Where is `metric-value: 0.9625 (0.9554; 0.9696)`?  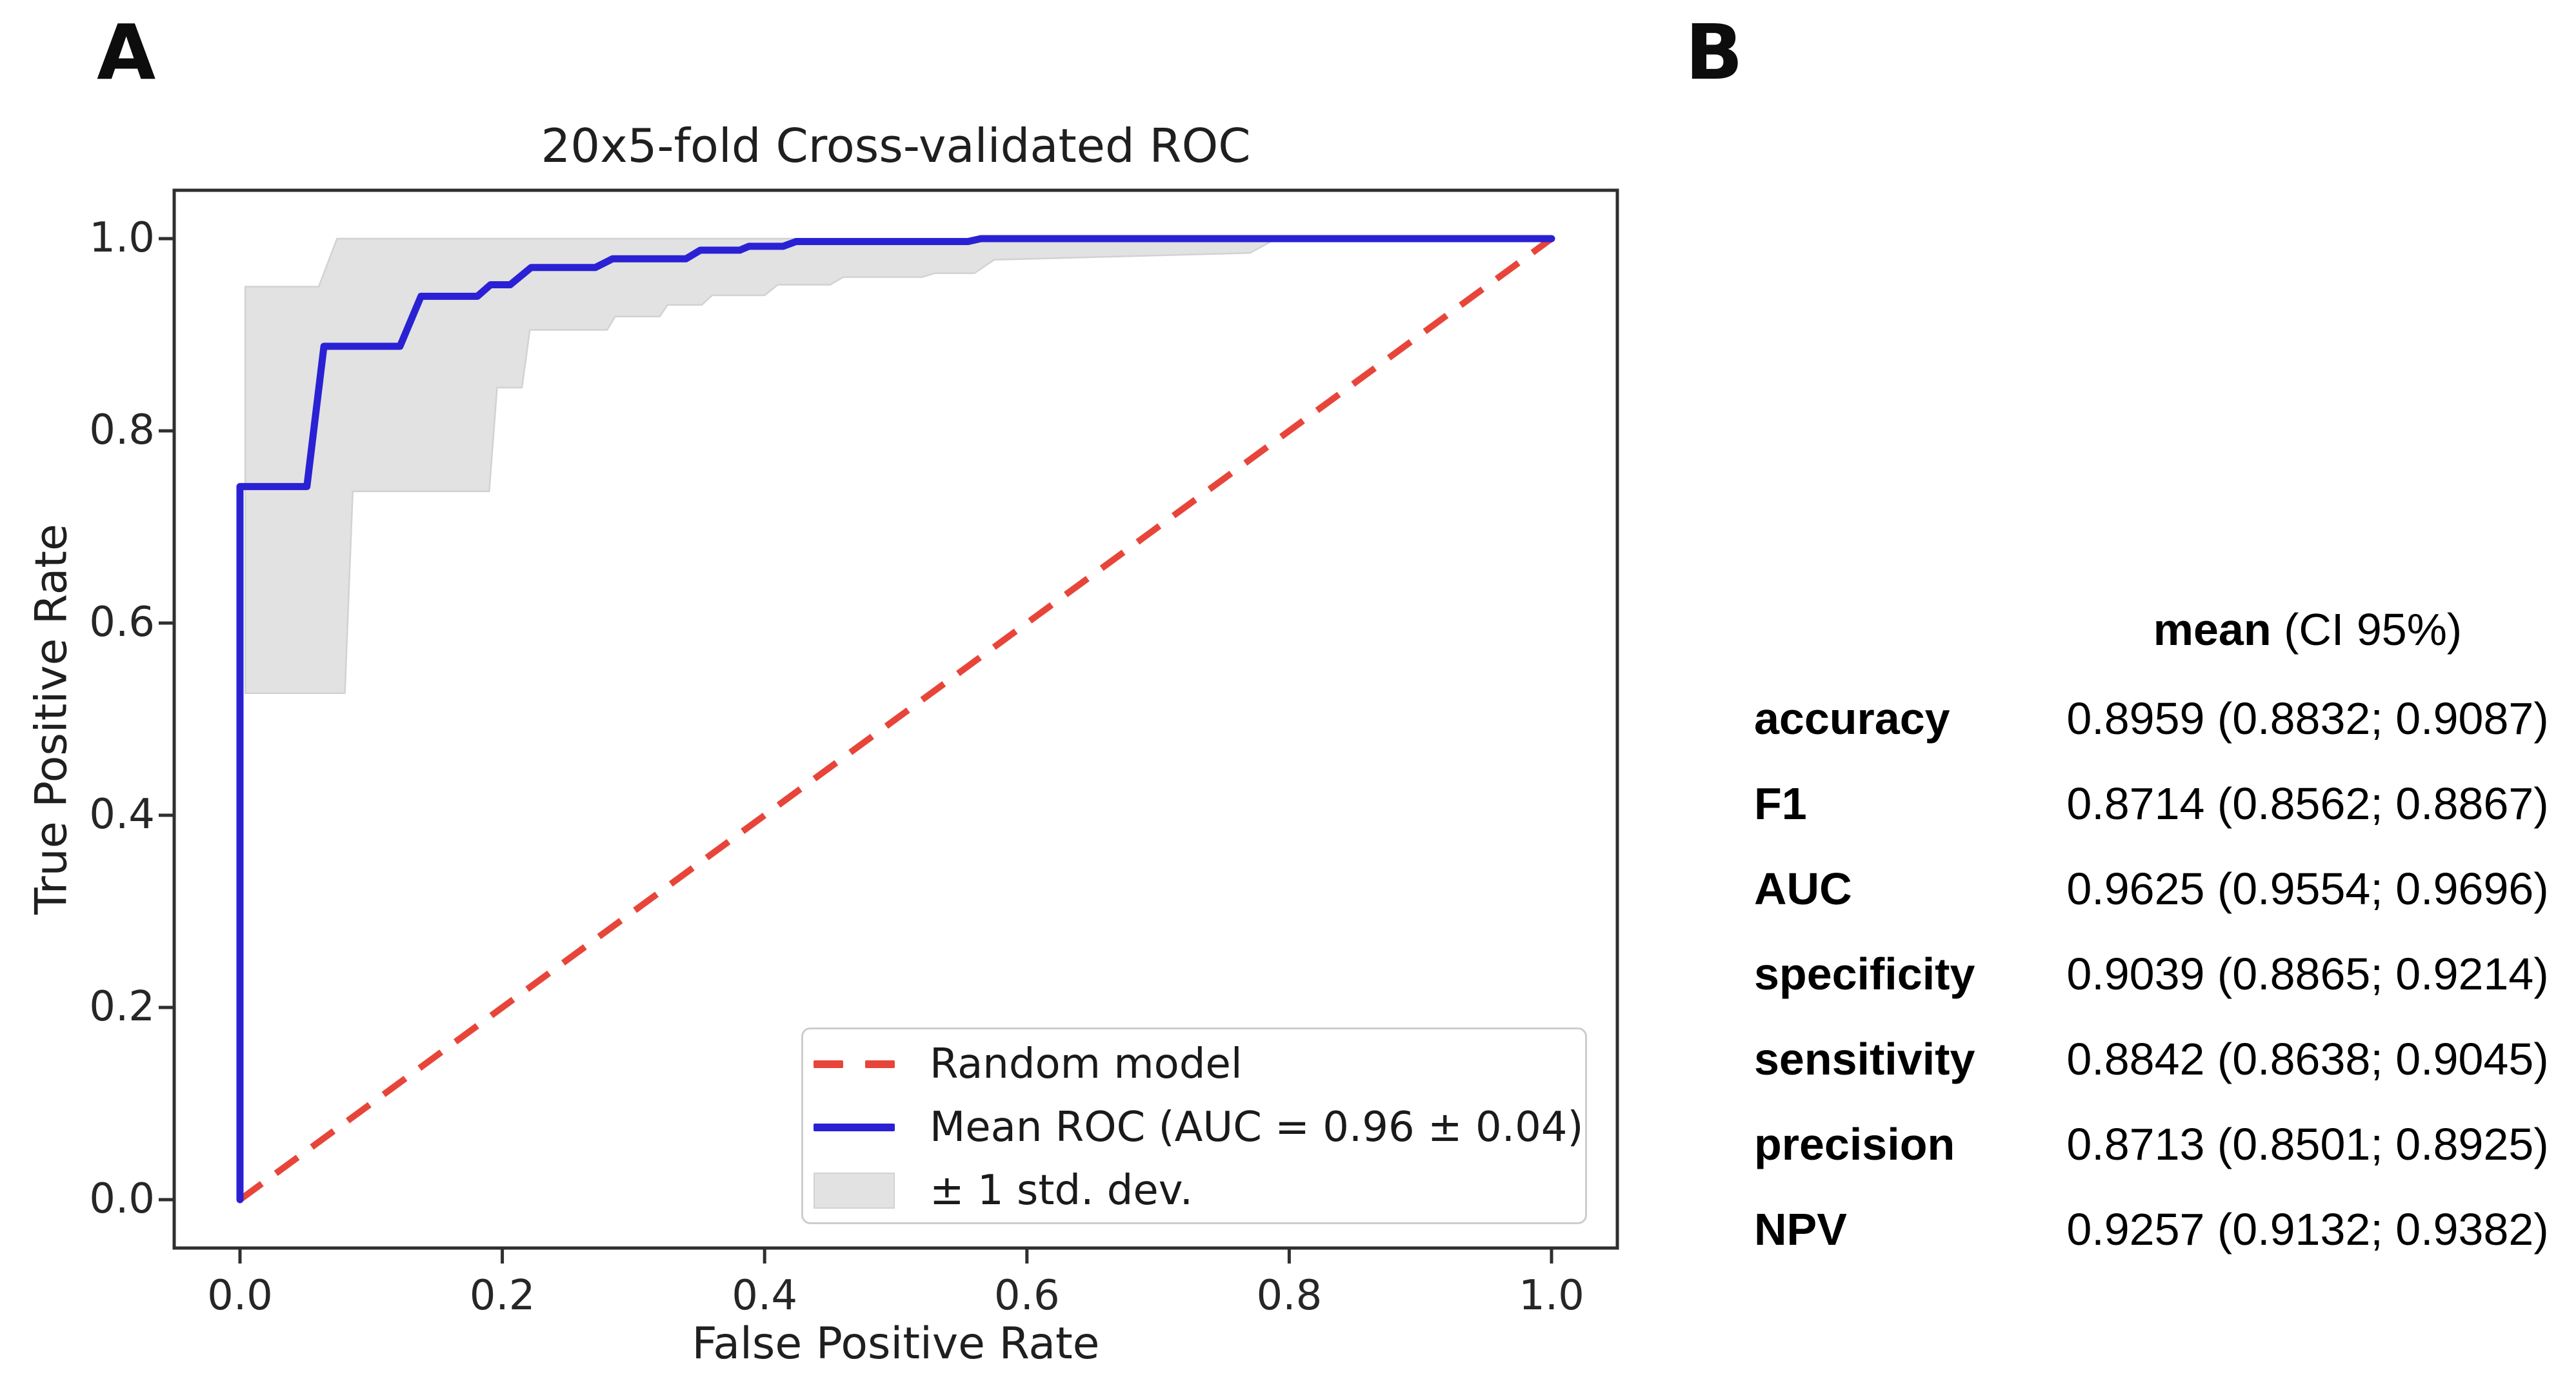 metric-value: 0.9625 (0.9554; 0.9696) is located at coordinates (2307, 889).